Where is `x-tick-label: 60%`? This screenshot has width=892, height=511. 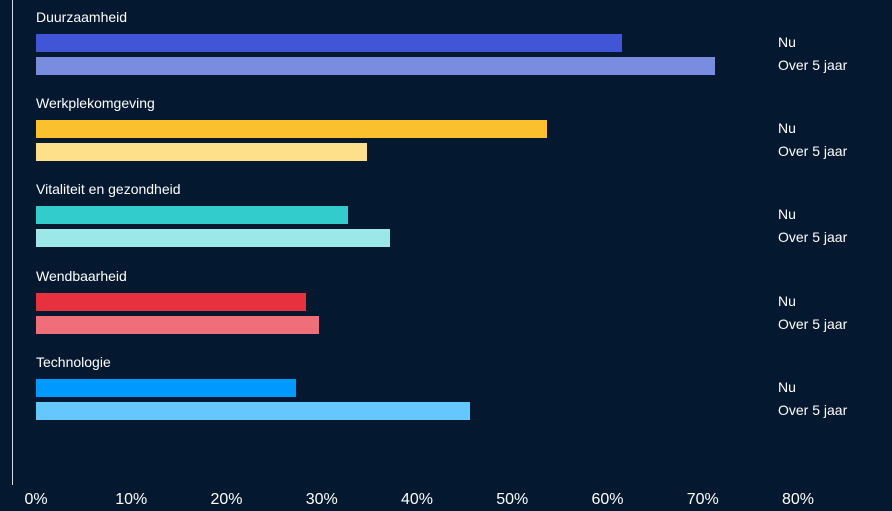
x-tick-label: 60% is located at coordinates (607, 499).